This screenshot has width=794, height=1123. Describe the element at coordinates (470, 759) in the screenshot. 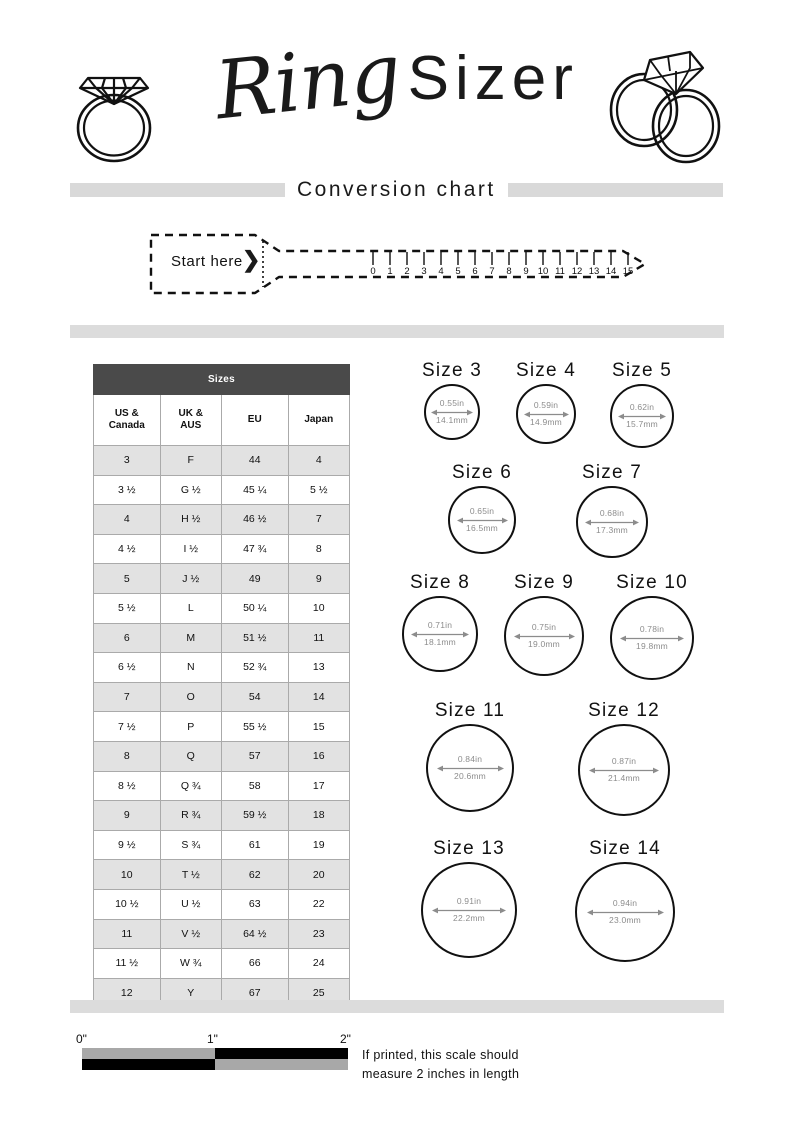

I see `ring-diameter-inches: 0.84in` at that location.